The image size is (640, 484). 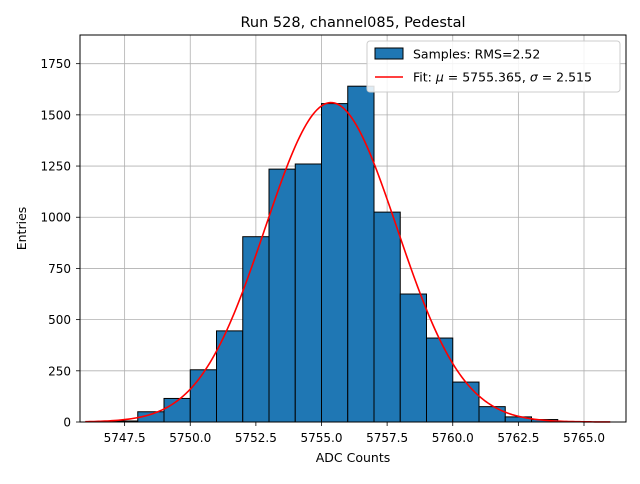 What do you see at coordinates (55, 64) in the screenshot?
I see `y-tick-label: 1750` at bounding box center [55, 64].